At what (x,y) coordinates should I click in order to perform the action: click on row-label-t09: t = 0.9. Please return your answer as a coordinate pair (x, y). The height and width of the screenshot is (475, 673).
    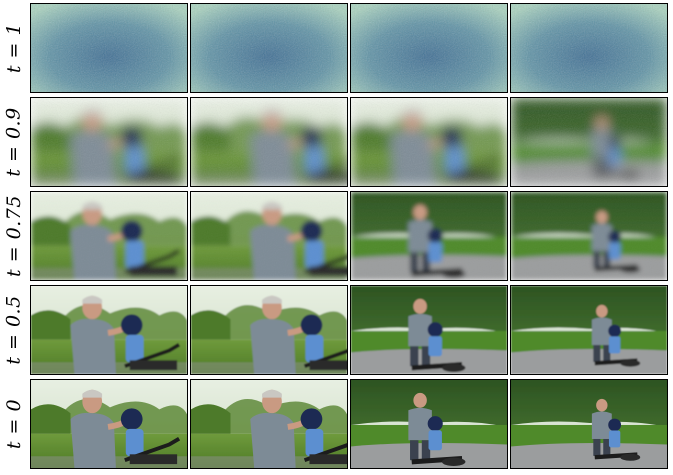
    Looking at the image, I should click on (14, 142).